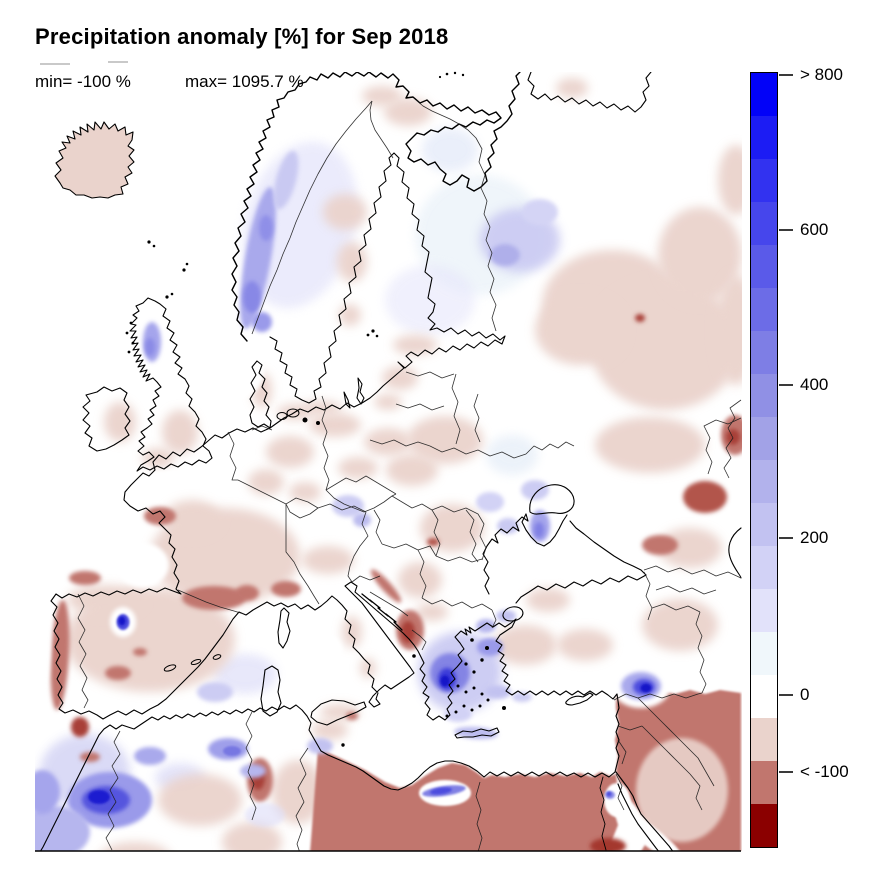  I want to click on nile-river, so click(603, 813).